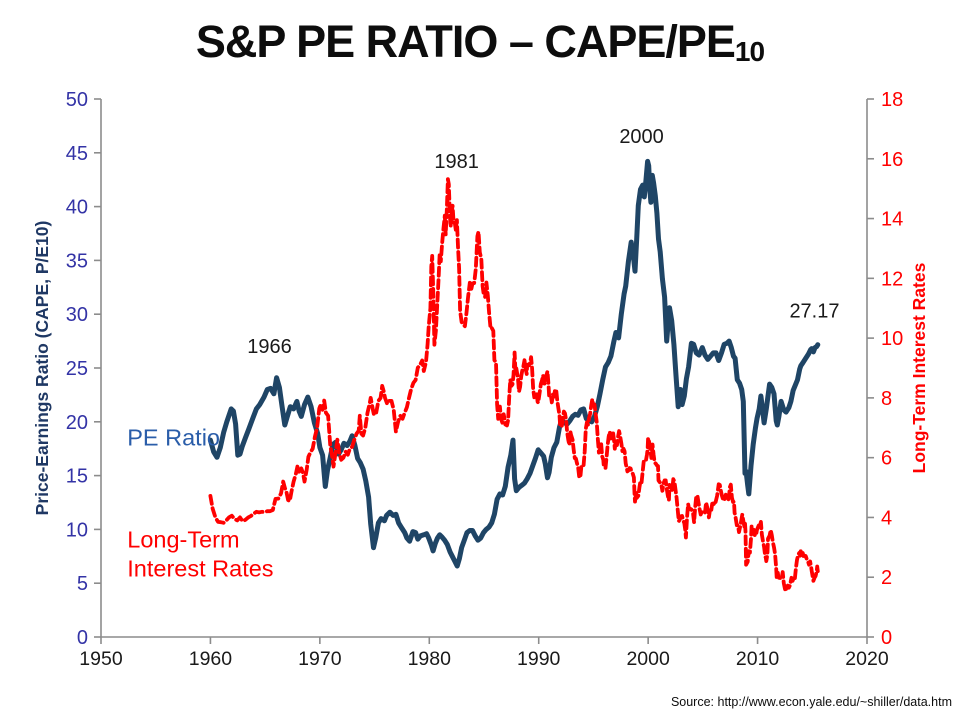  Describe the element at coordinates (77, 315) in the screenshot. I see `left-tick-label: 30` at that location.